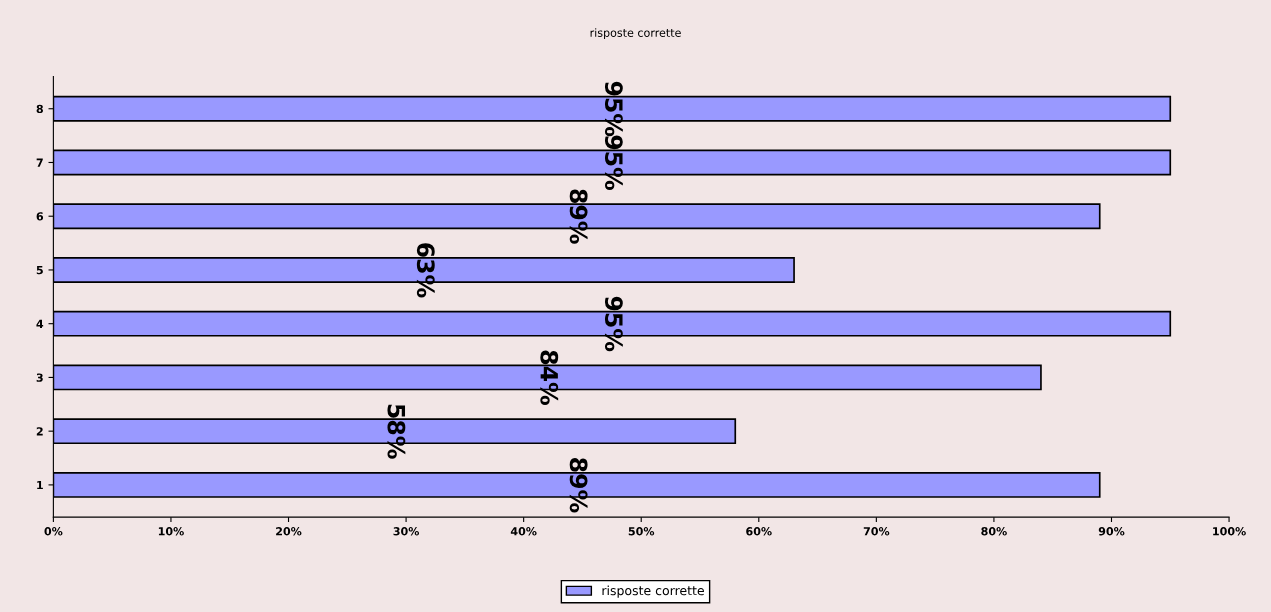  I want to click on x-tick-label: 80%, so click(994, 531).